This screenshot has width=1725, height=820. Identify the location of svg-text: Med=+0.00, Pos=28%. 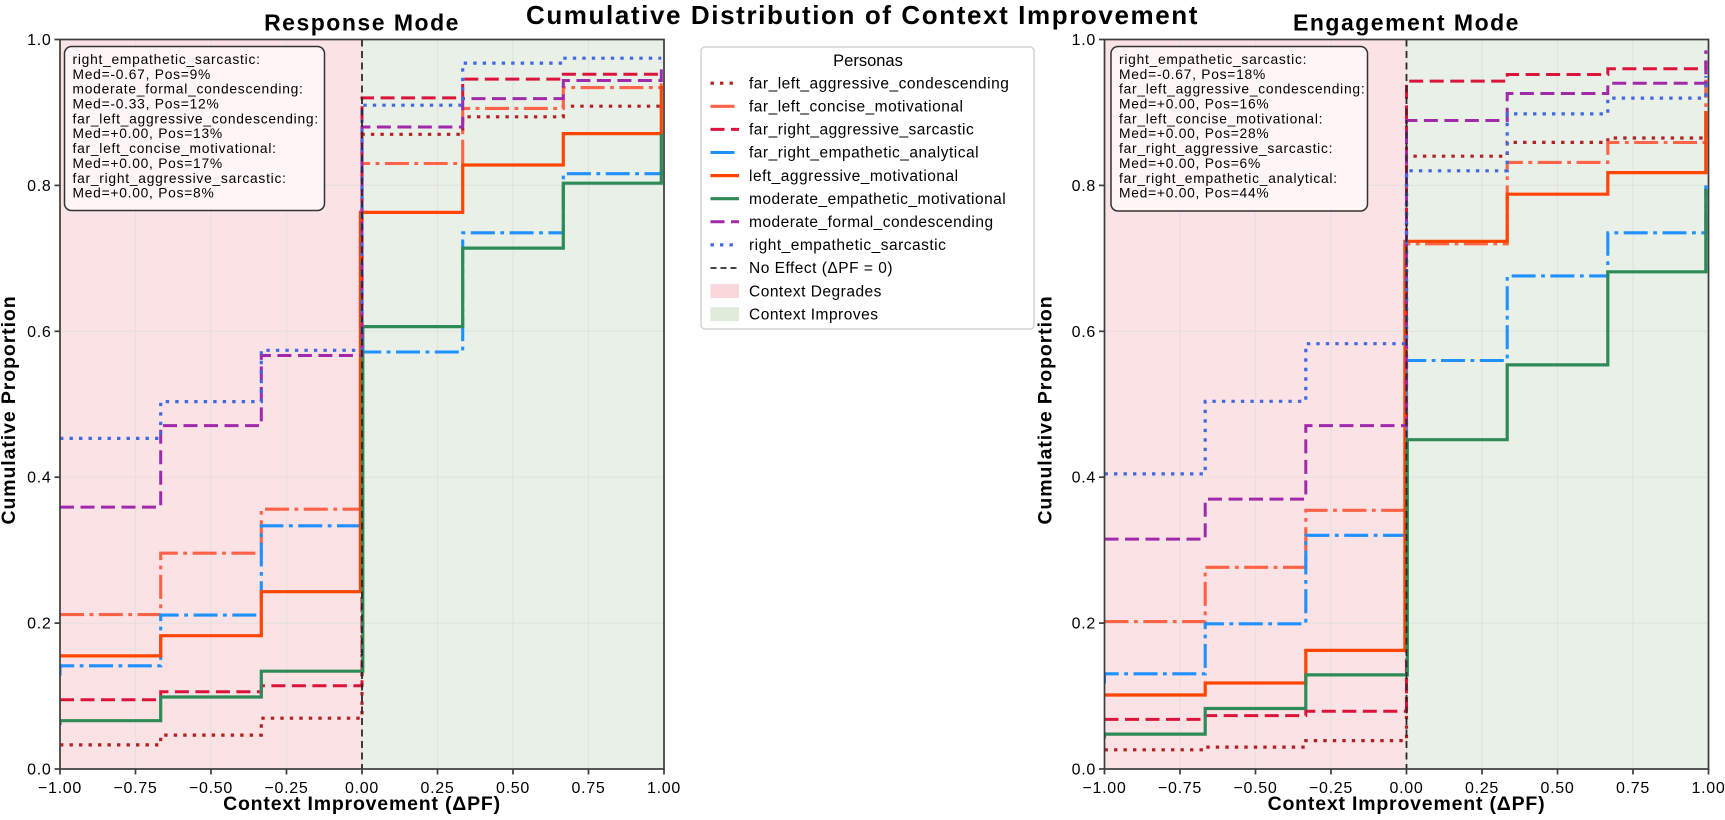
(1194, 133).